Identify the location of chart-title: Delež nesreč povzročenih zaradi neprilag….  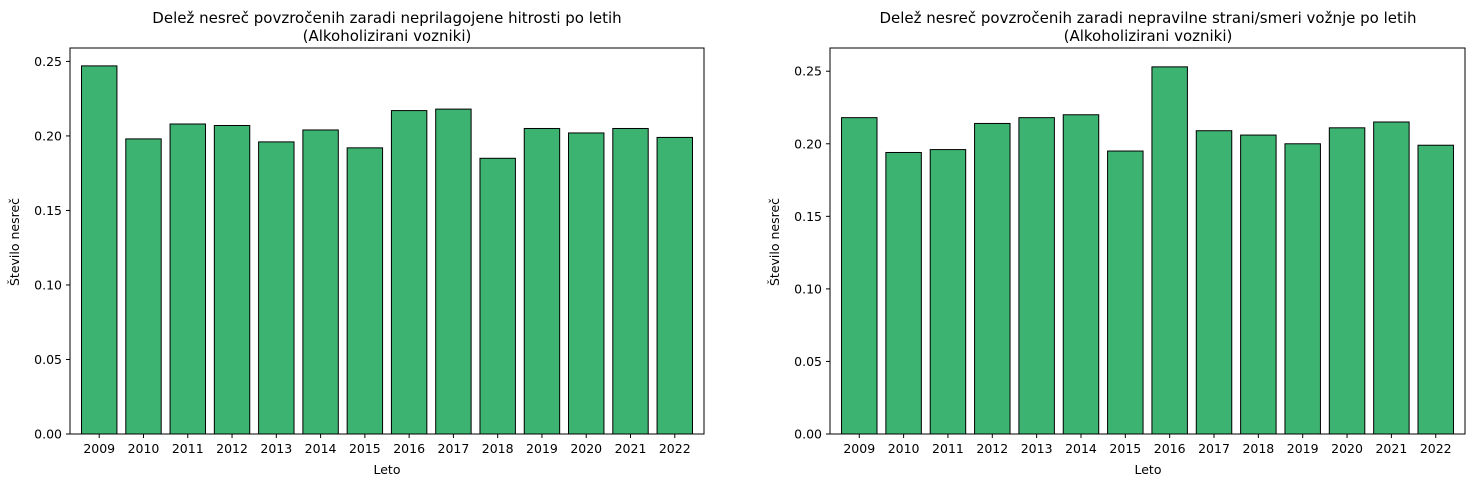
(386, 18).